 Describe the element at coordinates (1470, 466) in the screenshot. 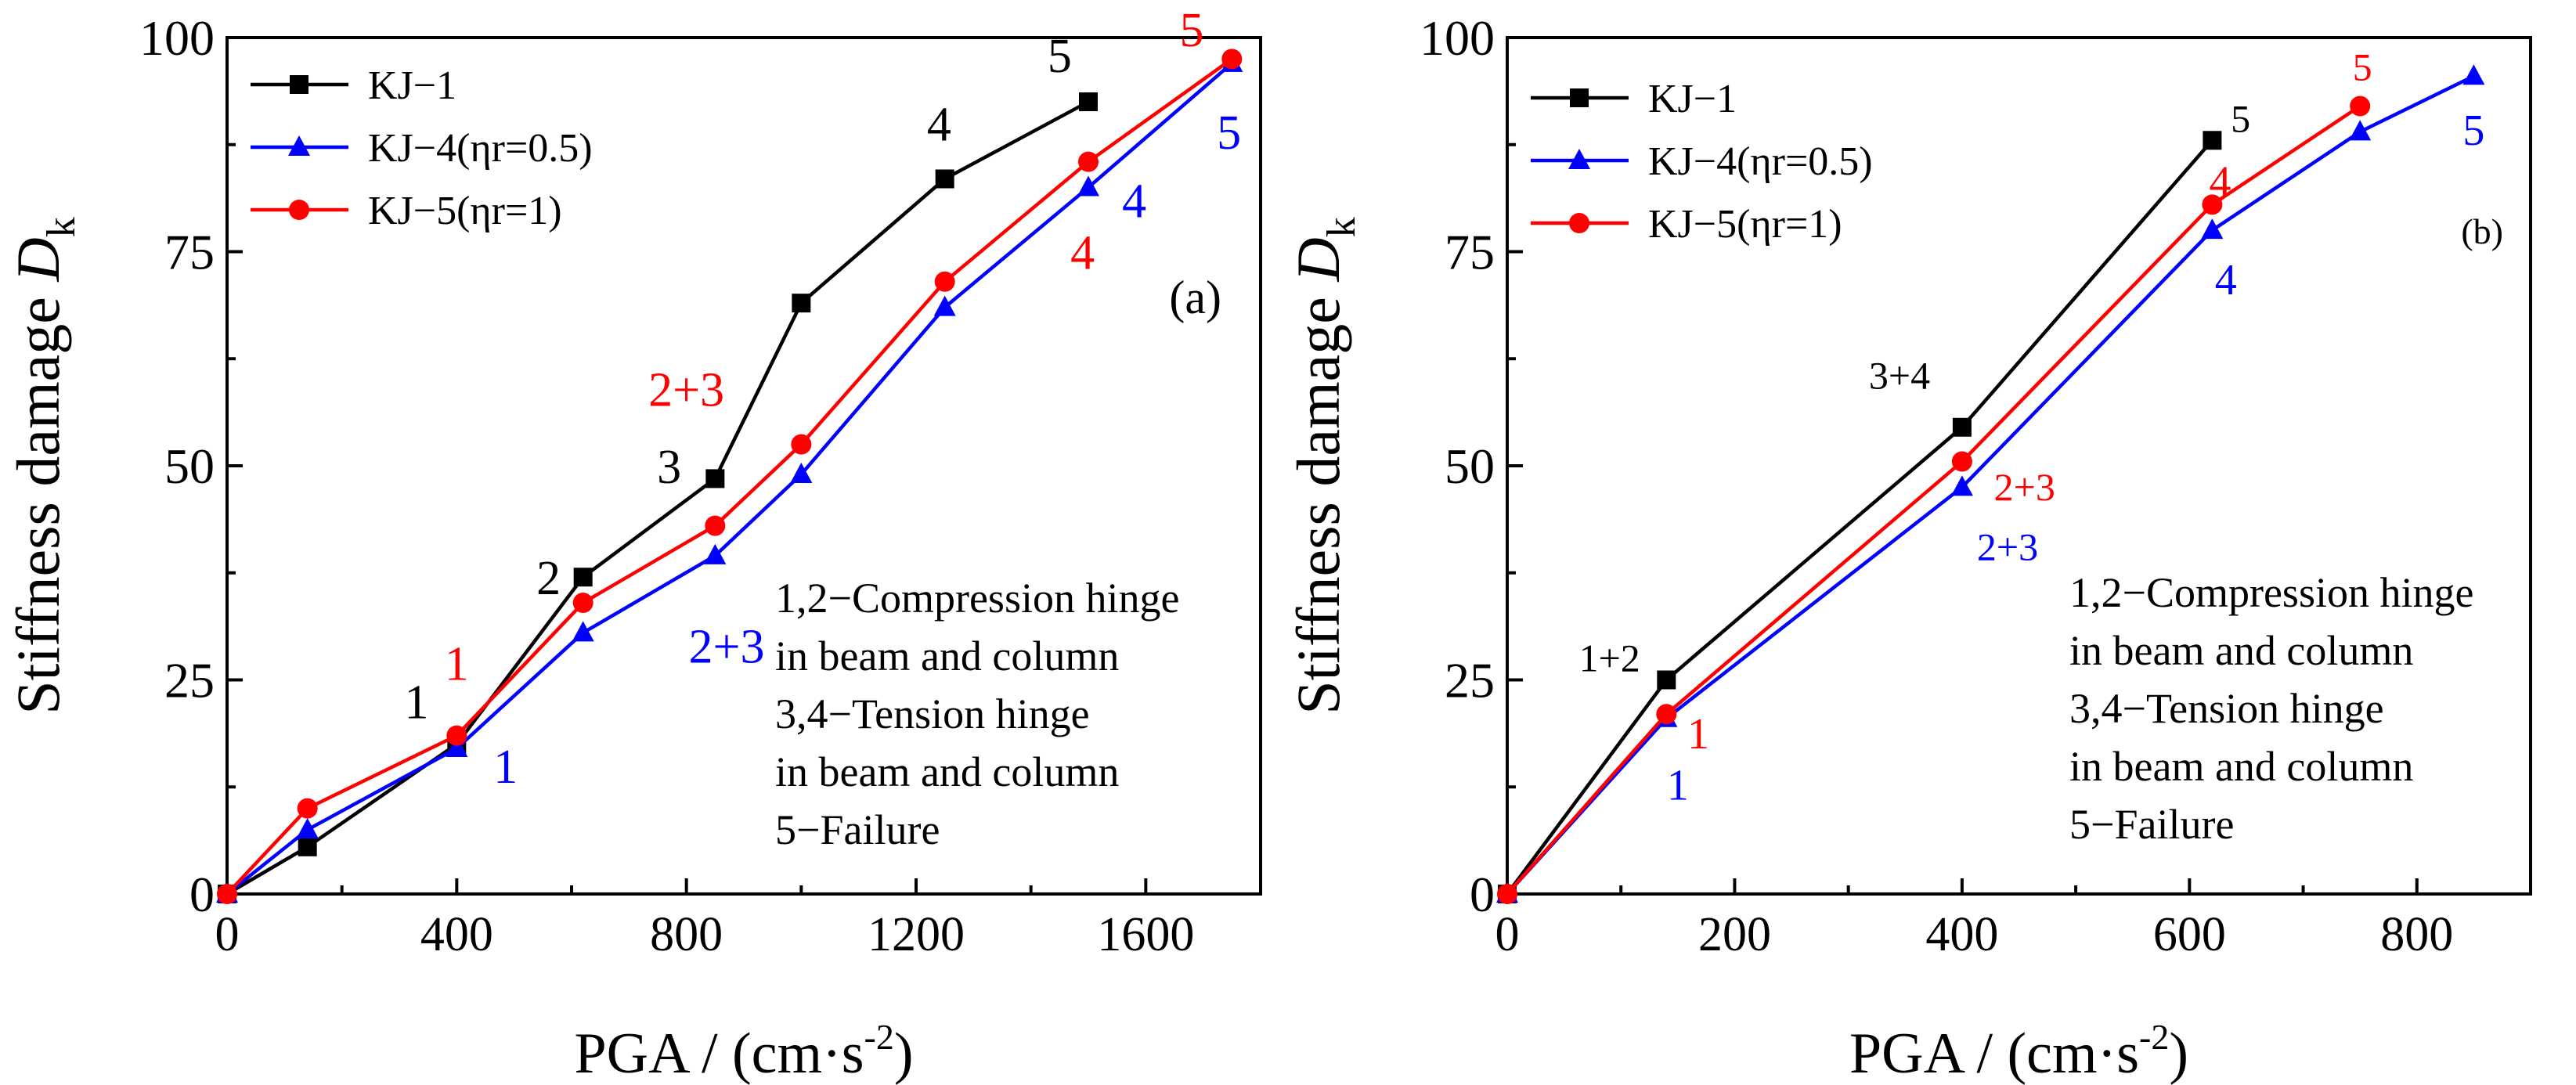

I see `y-tick-label: 50` at that location.